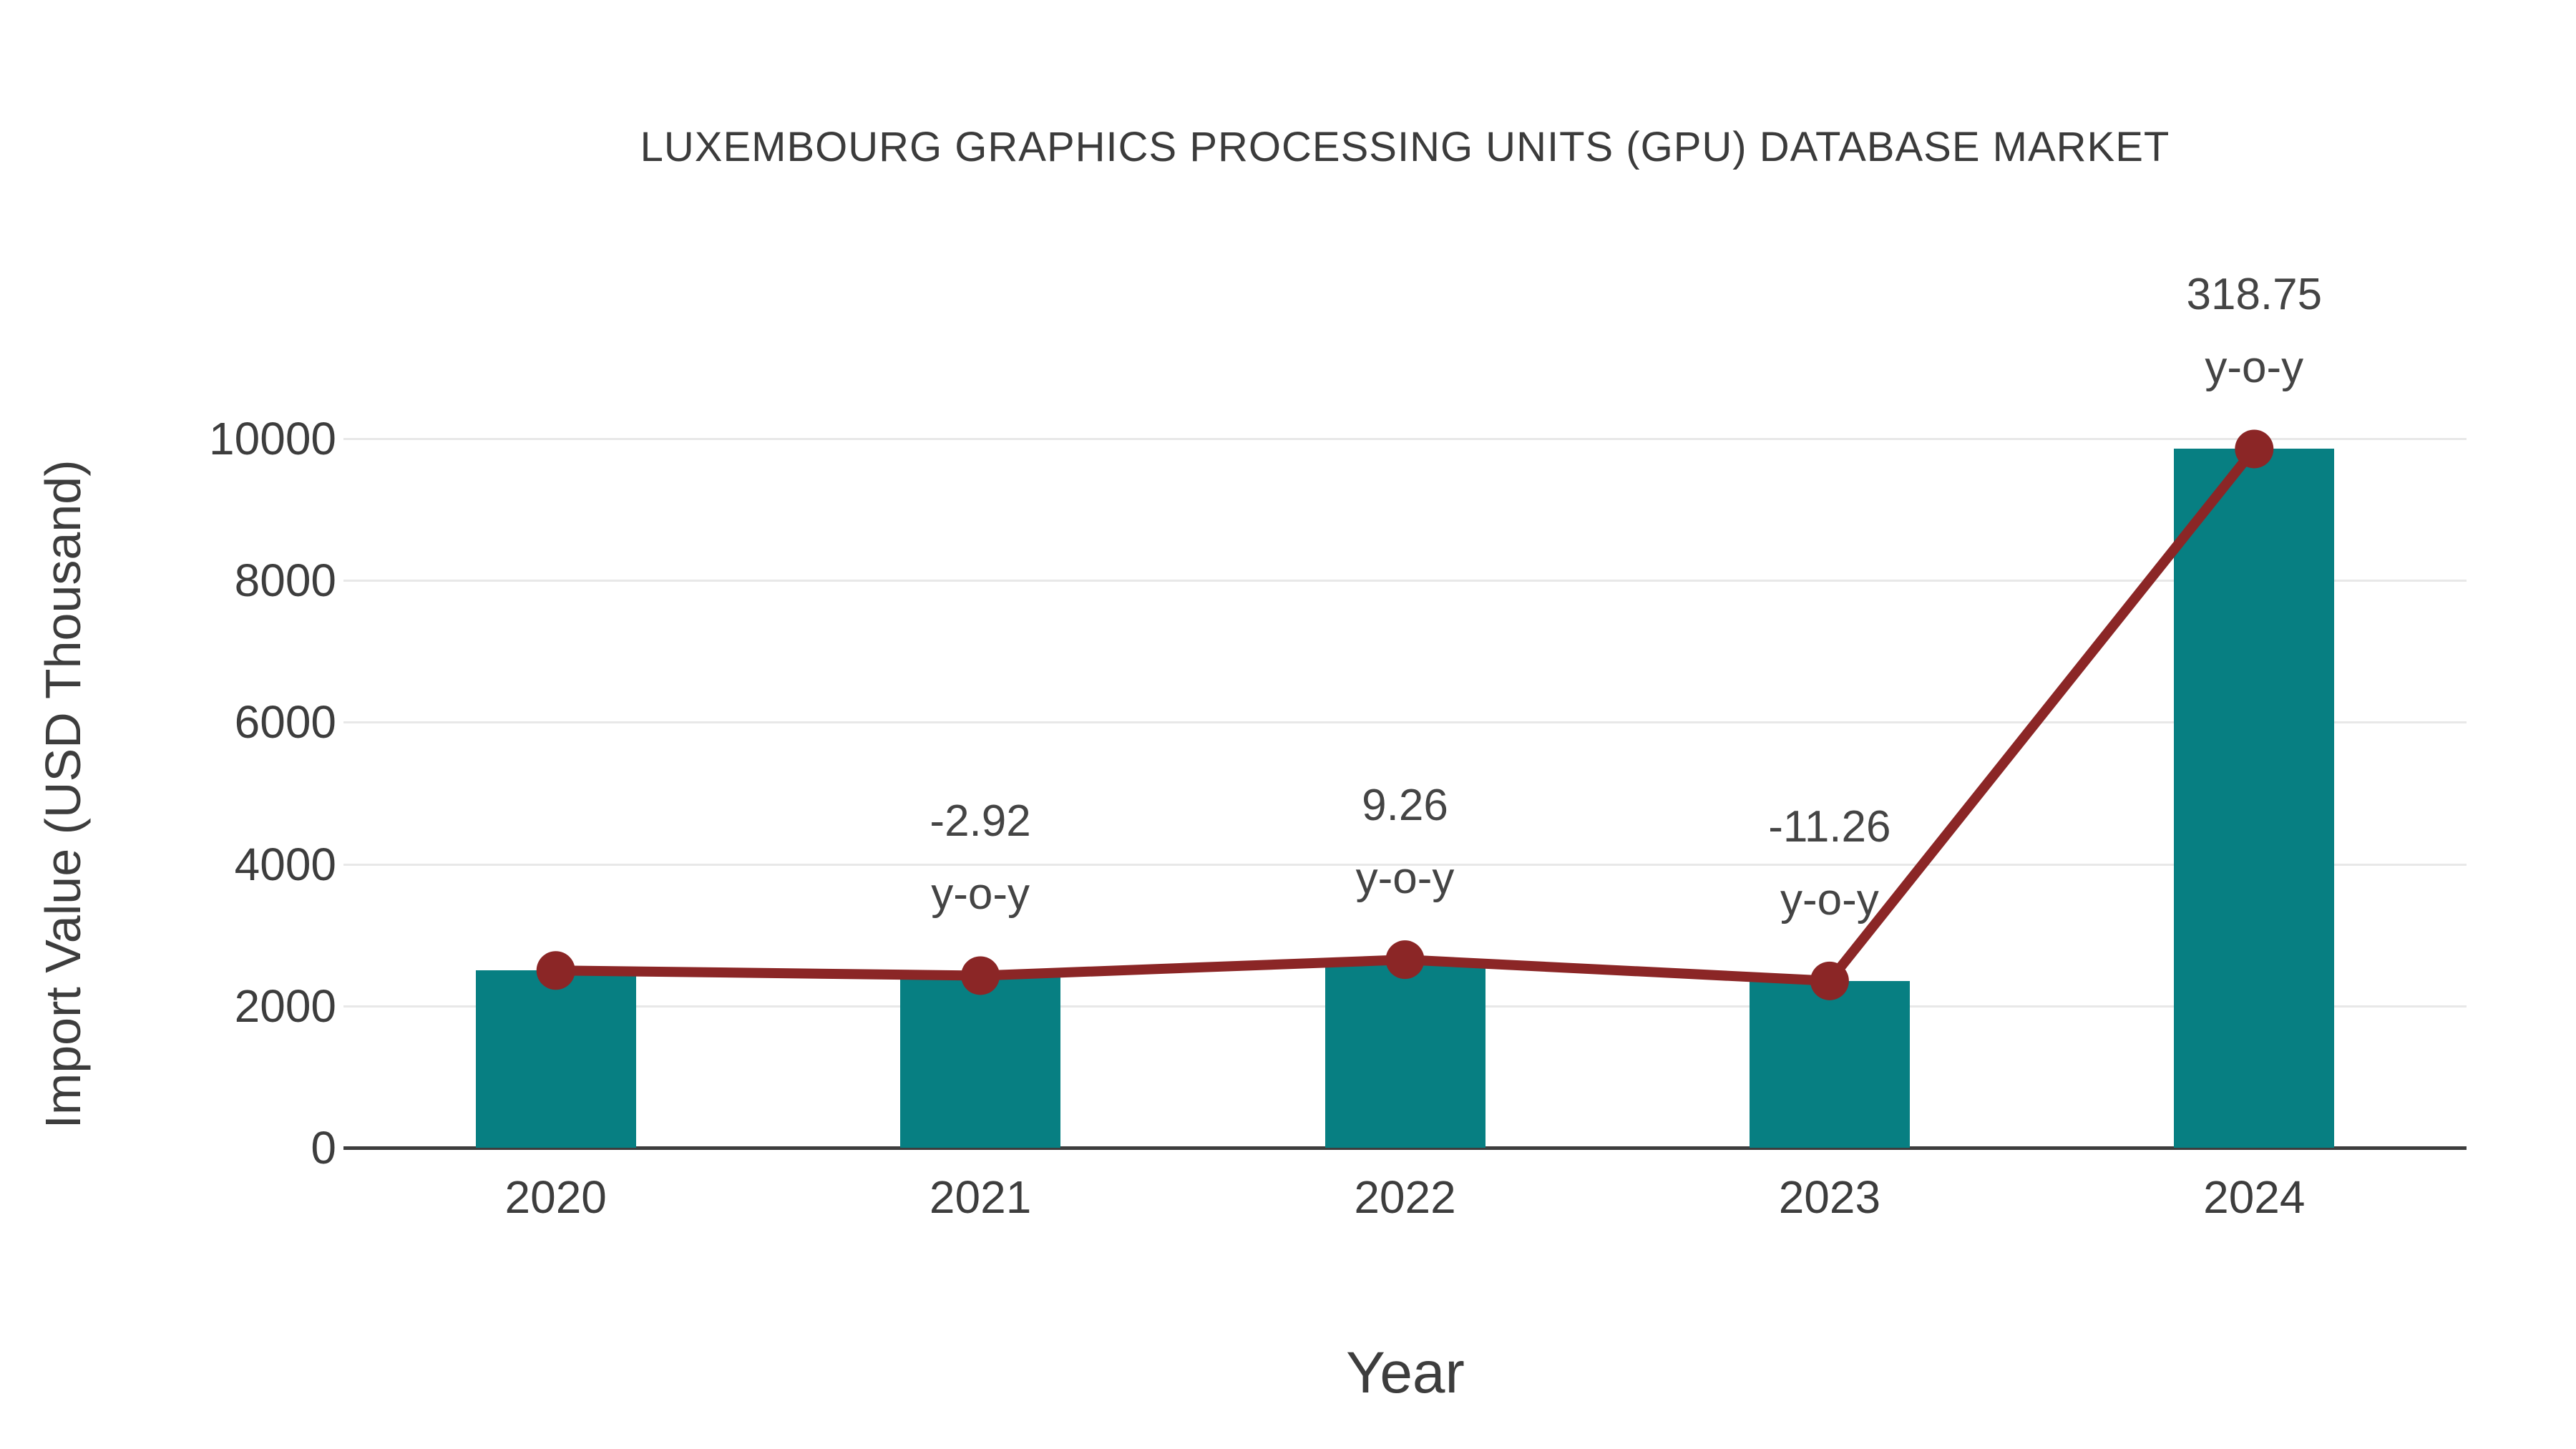  What do you see at coordinates (2254, 449) in the screenshot?
I see `trend-marker-2024` at bounding box center [2254, 449].